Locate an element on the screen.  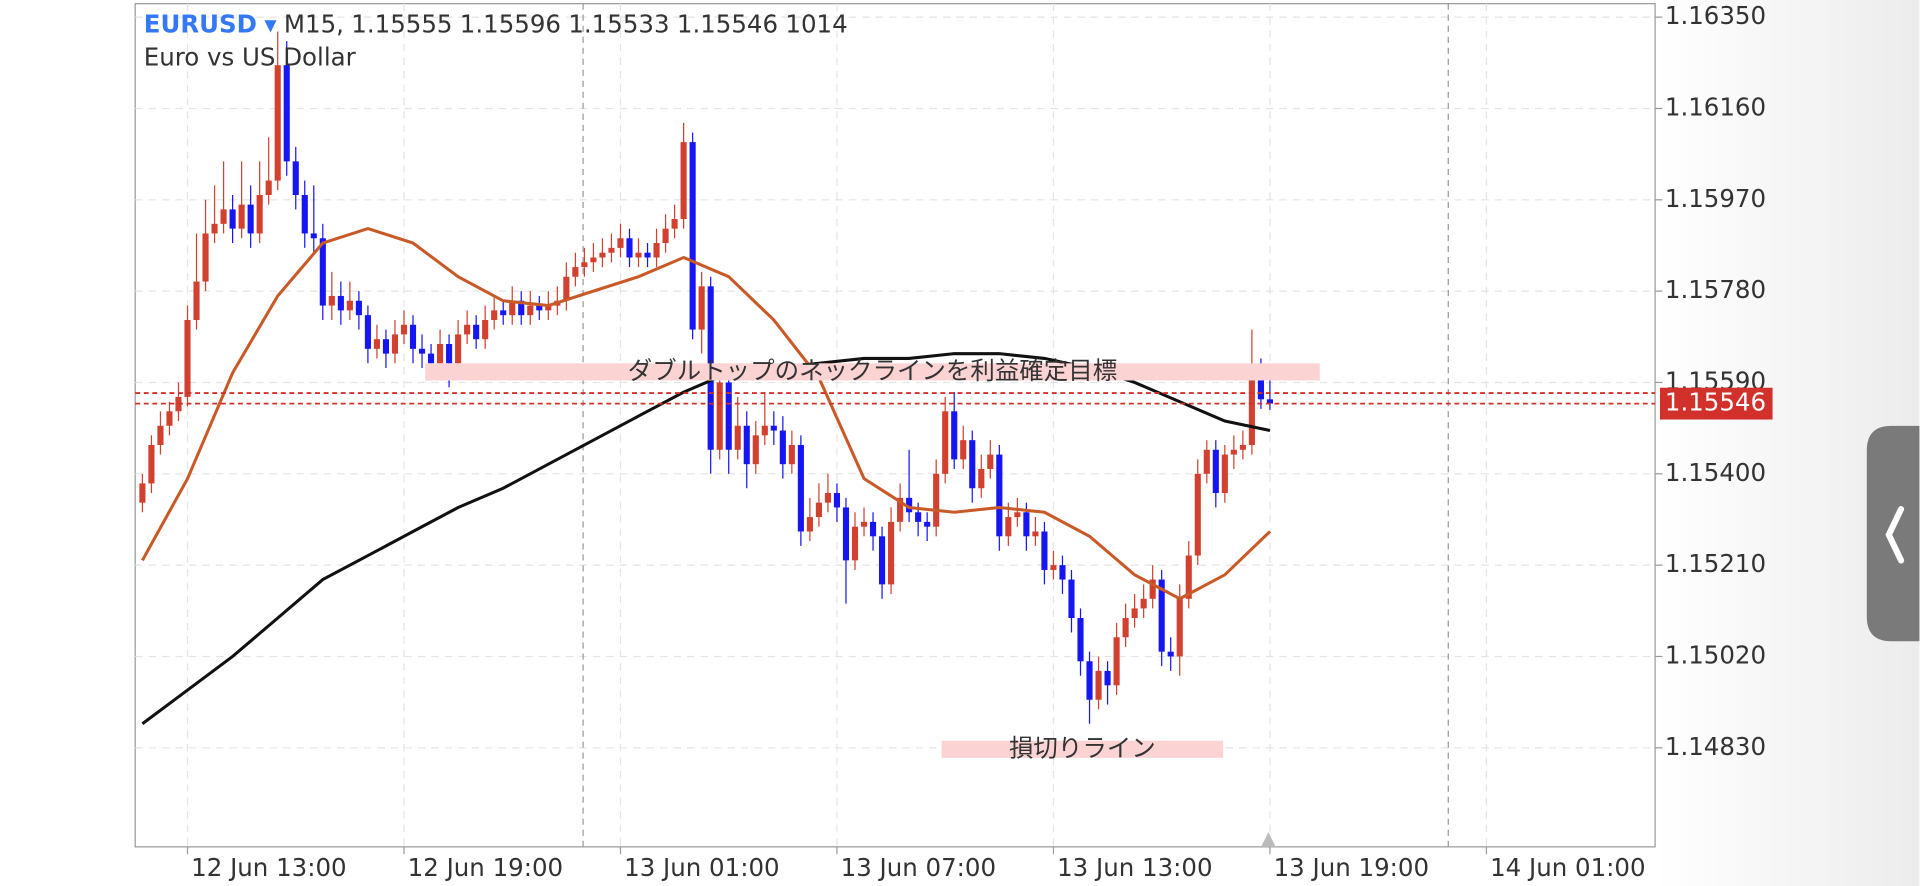
y-tick-label: 1.15400 is located at coordinates (1715, 472).